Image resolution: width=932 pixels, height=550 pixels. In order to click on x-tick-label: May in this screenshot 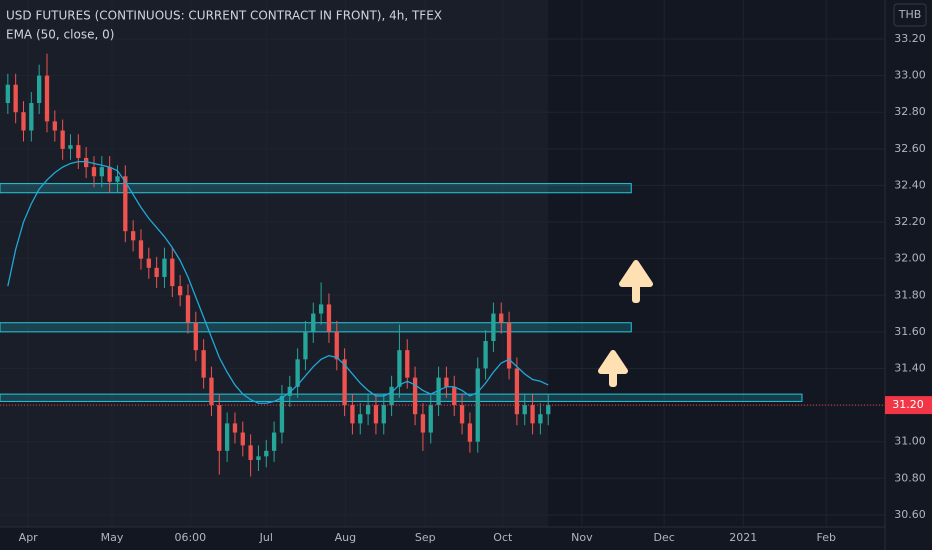, I will do `click(112, 537)`.